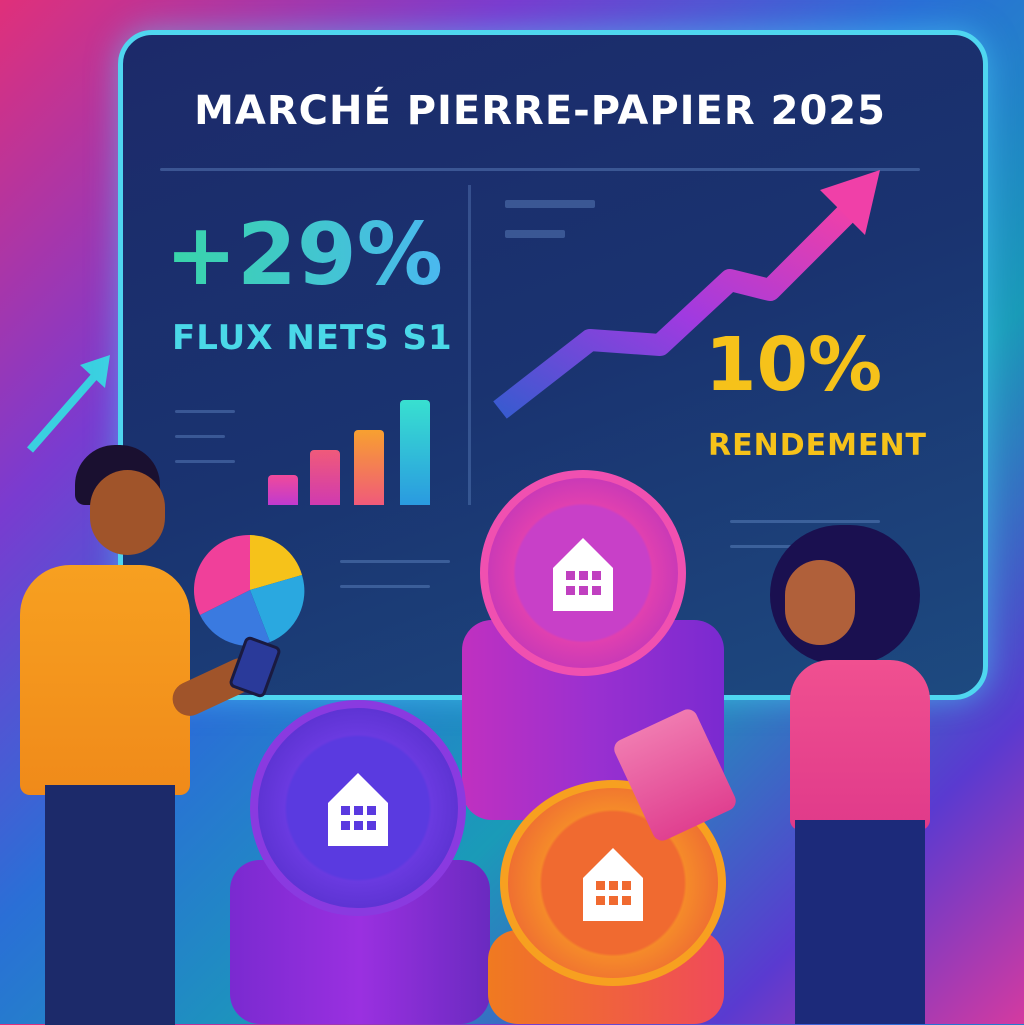  I want to click on net-flows-value: +29%, so click(304, 255).